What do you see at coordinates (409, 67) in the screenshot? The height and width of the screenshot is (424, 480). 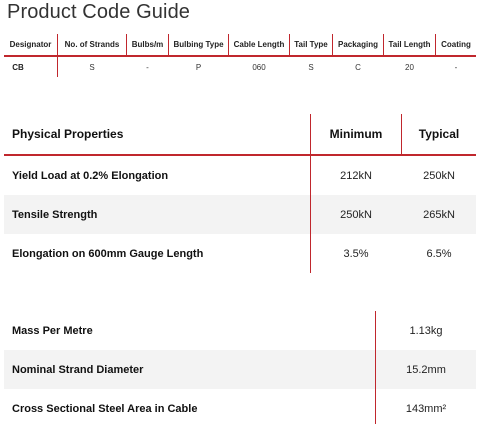 I see `value-tail-length: 20` at bounding box center [409, 67].